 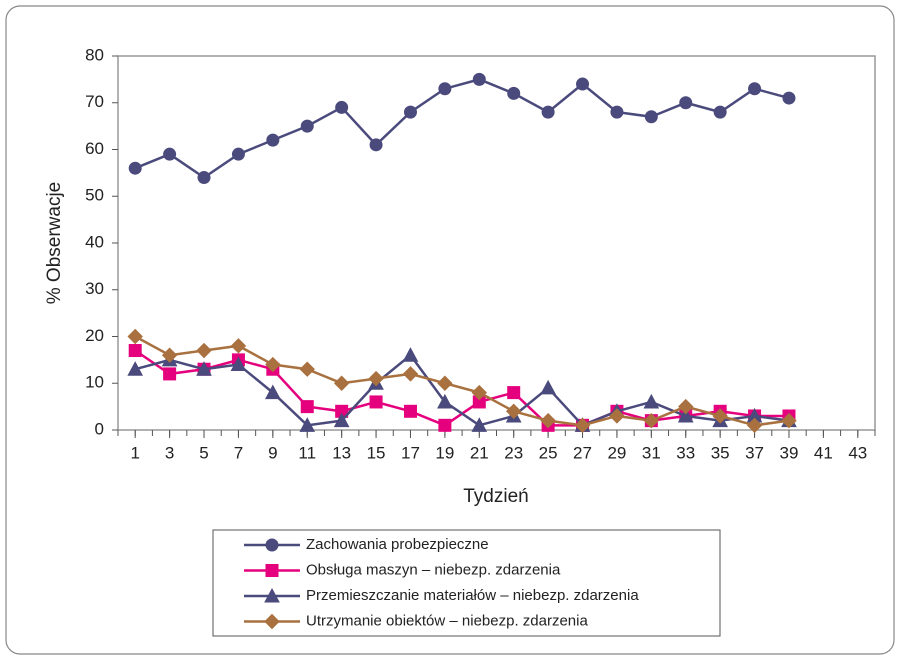 I want to click on y-tick-label: 0, so click(x=99, y=428).